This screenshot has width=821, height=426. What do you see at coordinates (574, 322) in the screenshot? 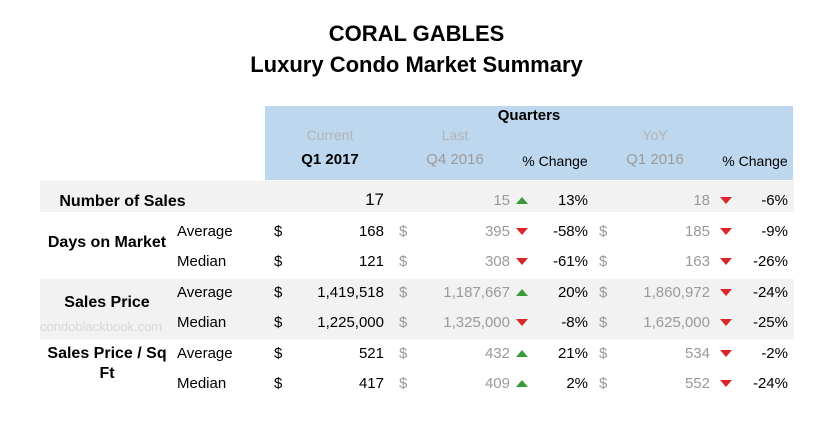
I see `qoq-change: -8%` at bounding box center [574, 322].